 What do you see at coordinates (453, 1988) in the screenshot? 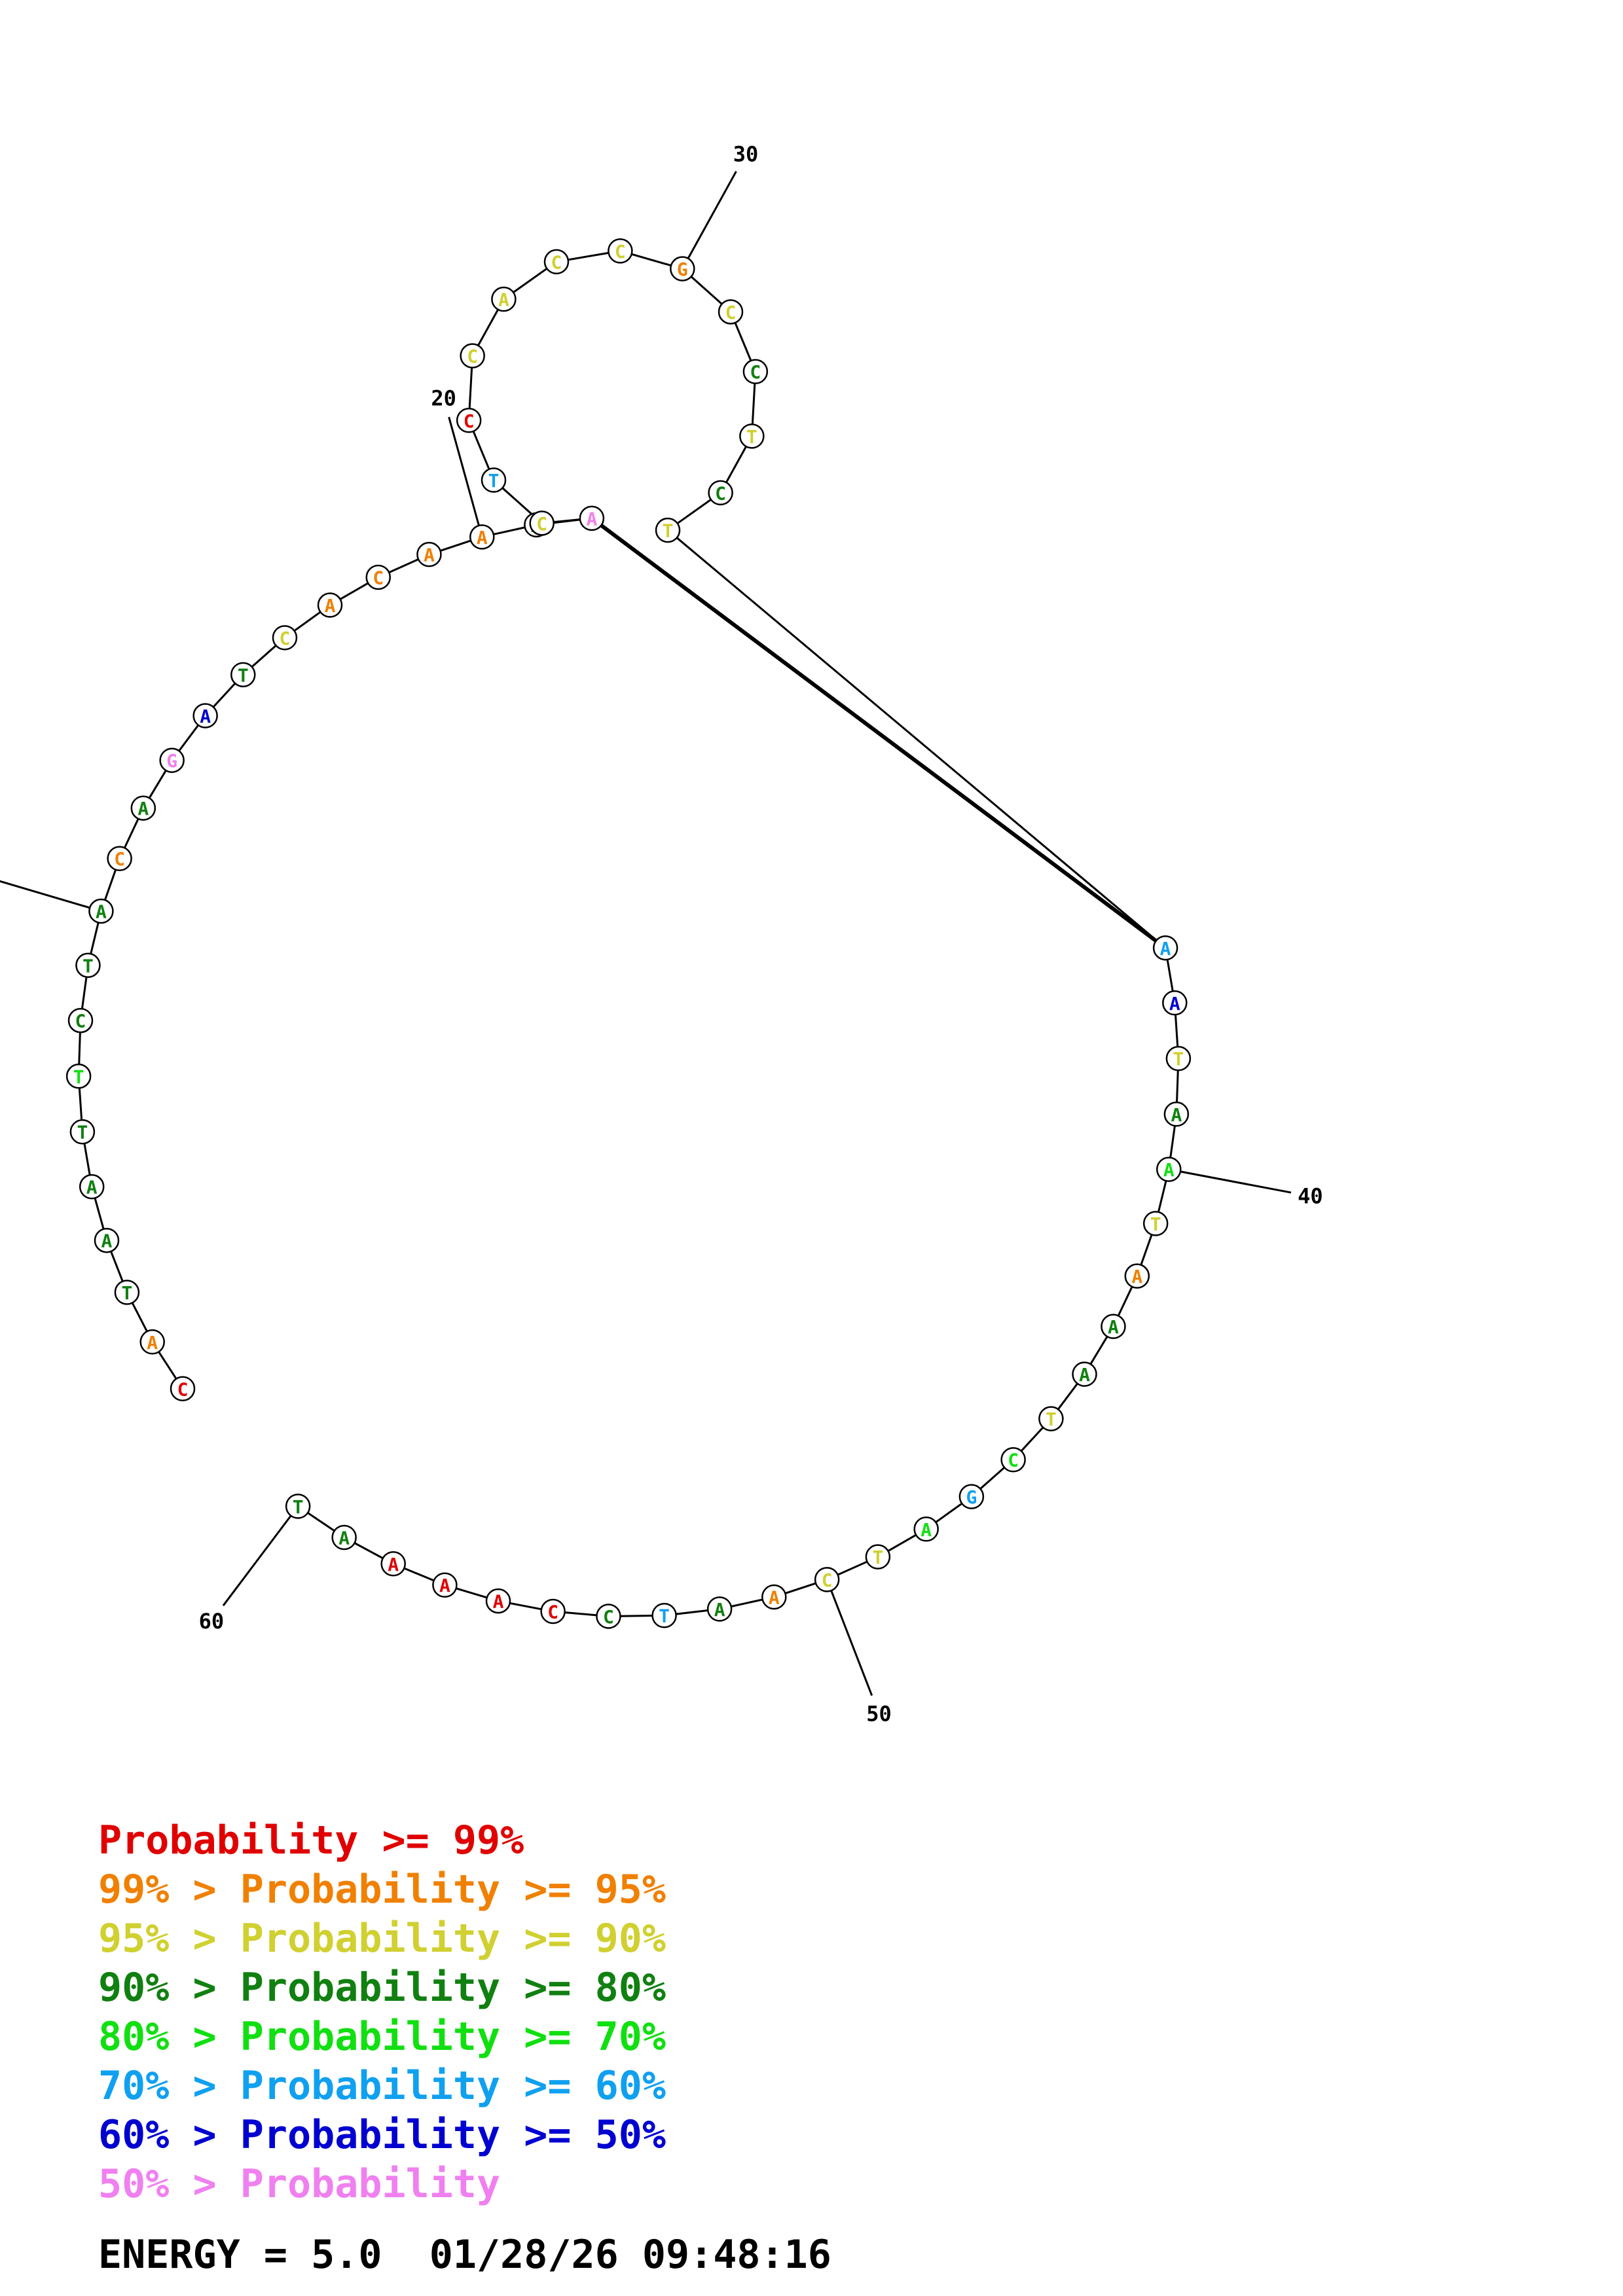
I see `legend-text: Probability >= 80%` at bounding box center [453, 1988].